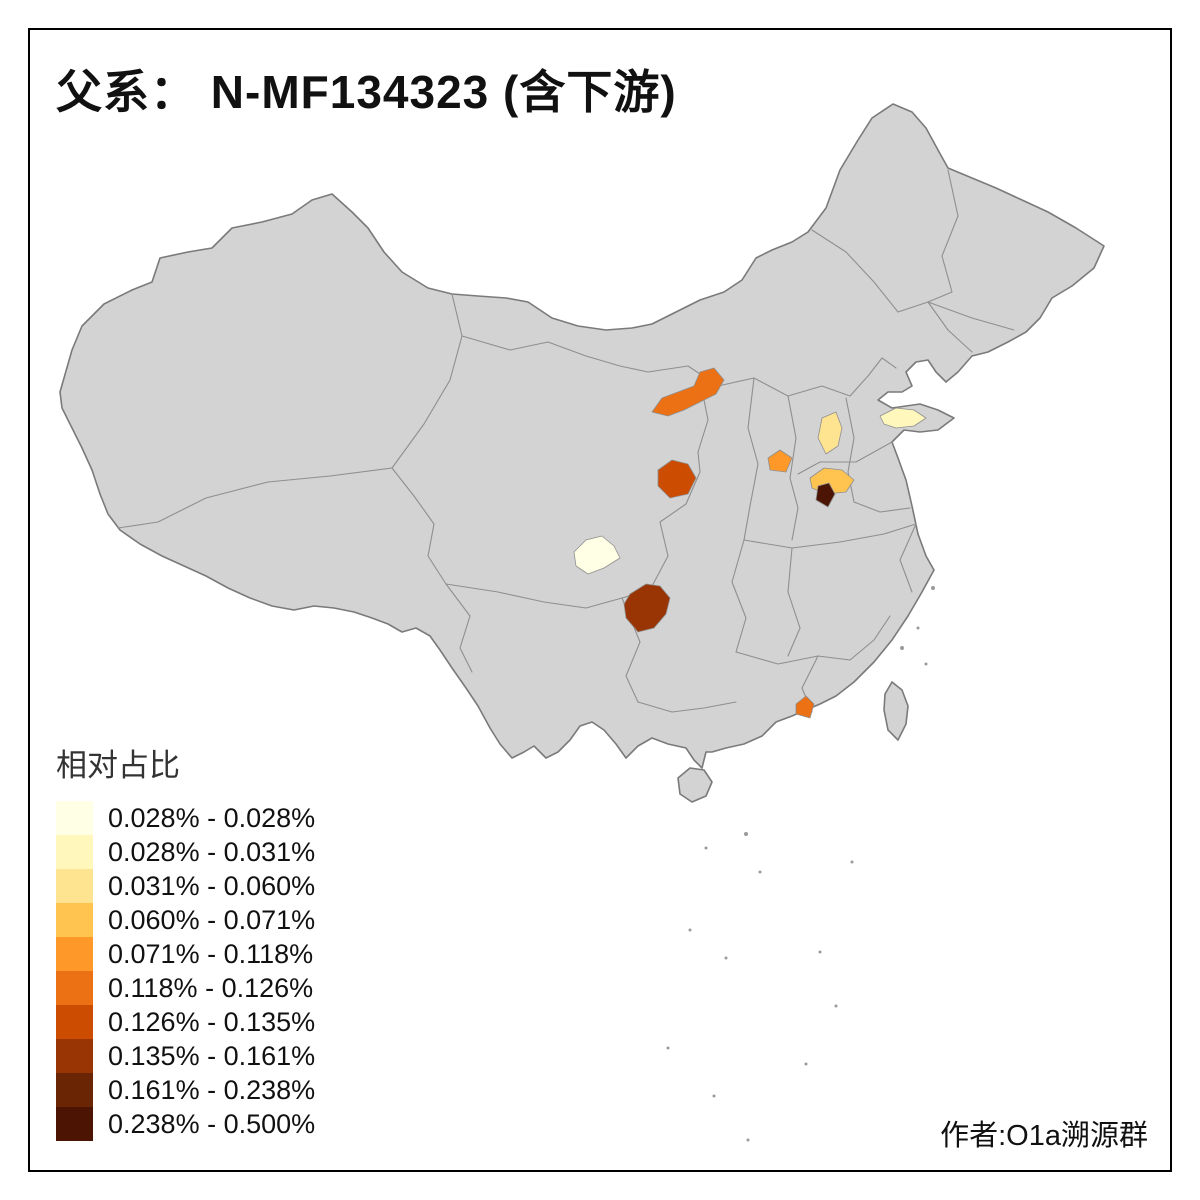 The height and width of the screenshot is (1200, 1200). I want to click on legend-item: 0.071% - 0.118%, so click(185, 954).